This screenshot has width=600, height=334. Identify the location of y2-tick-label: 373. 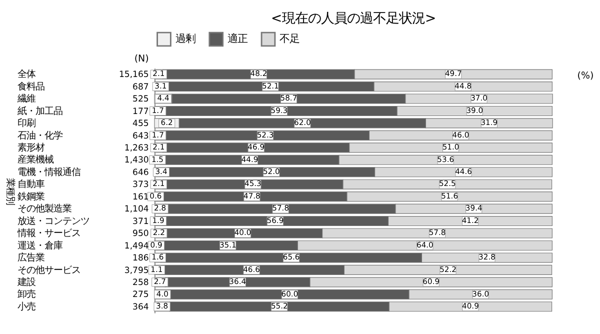
(140, 185).